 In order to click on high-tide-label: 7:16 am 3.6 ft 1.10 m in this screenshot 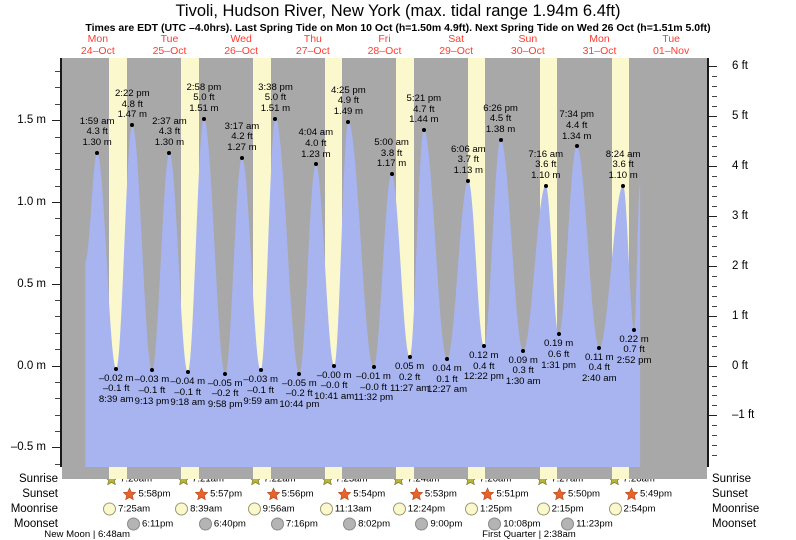, I will do `click(545, 165)`.